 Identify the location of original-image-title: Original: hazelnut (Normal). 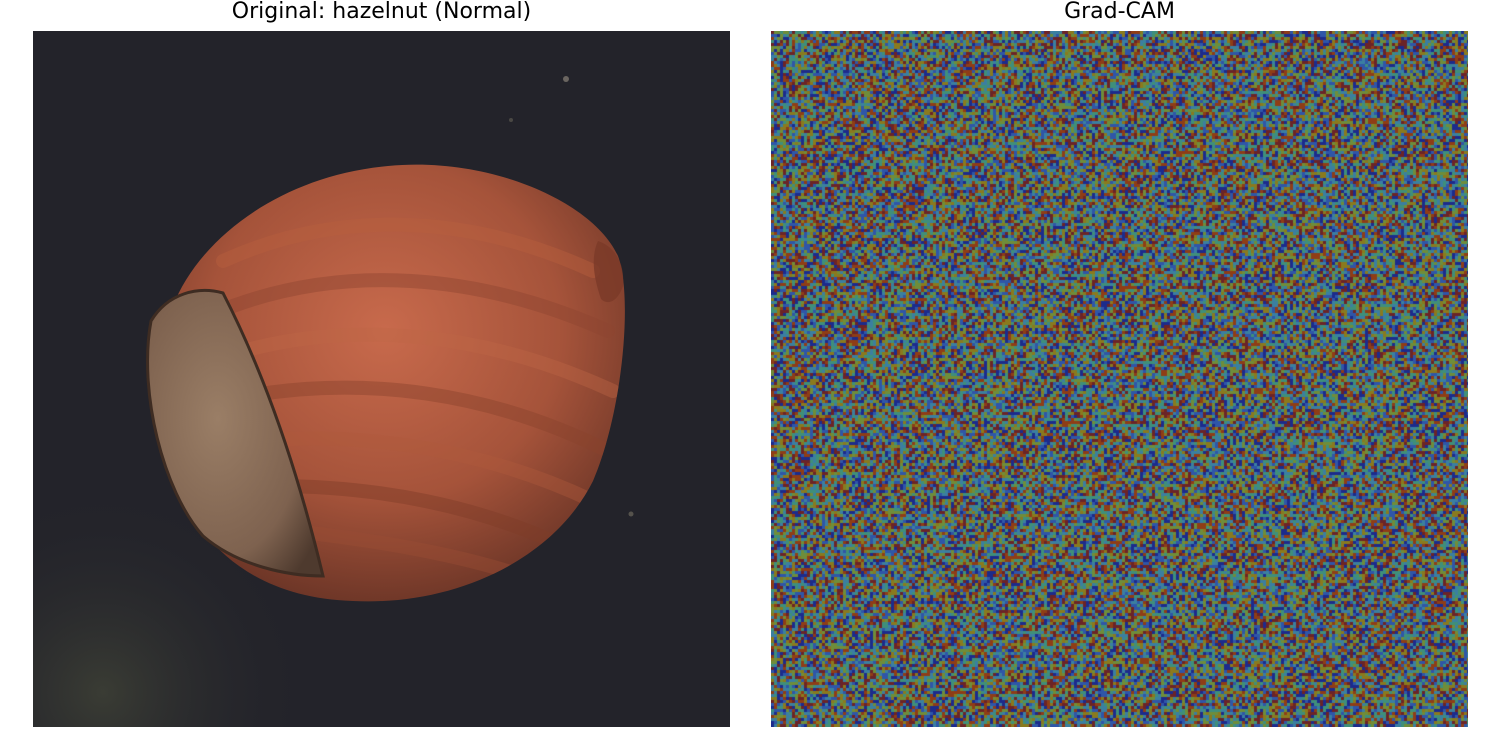
(381, 12).